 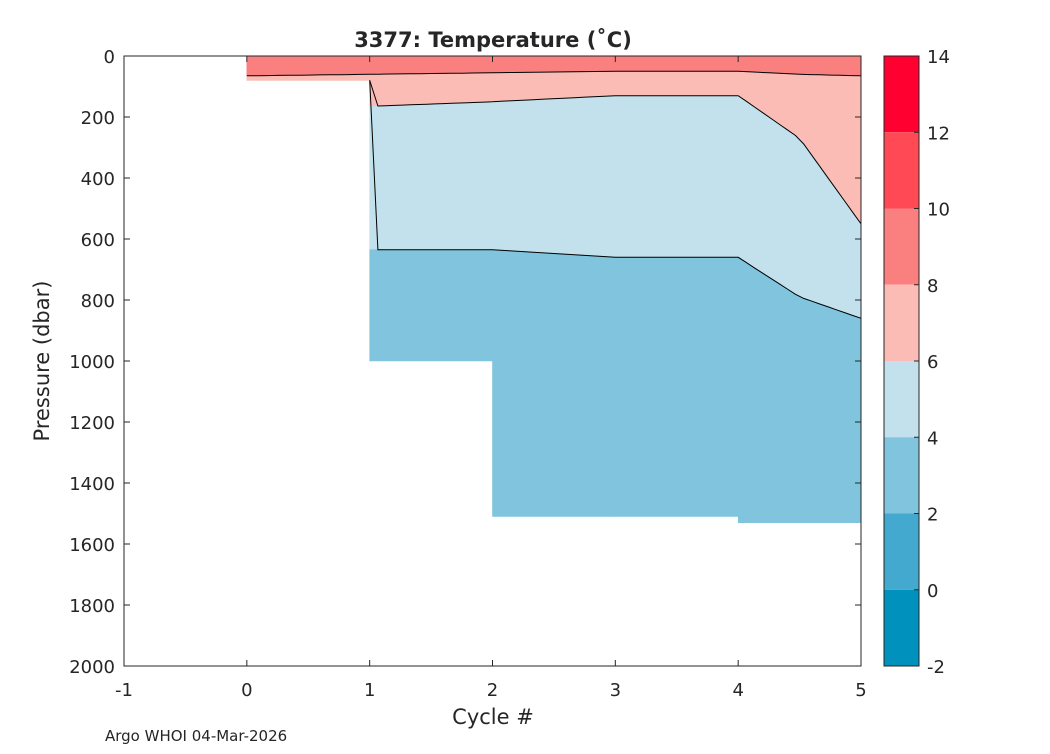 What do you see at coordinates (932, 438) in the screenshot?
I see `colorbar-tick-label: 4` at bounding box center [932, 438].